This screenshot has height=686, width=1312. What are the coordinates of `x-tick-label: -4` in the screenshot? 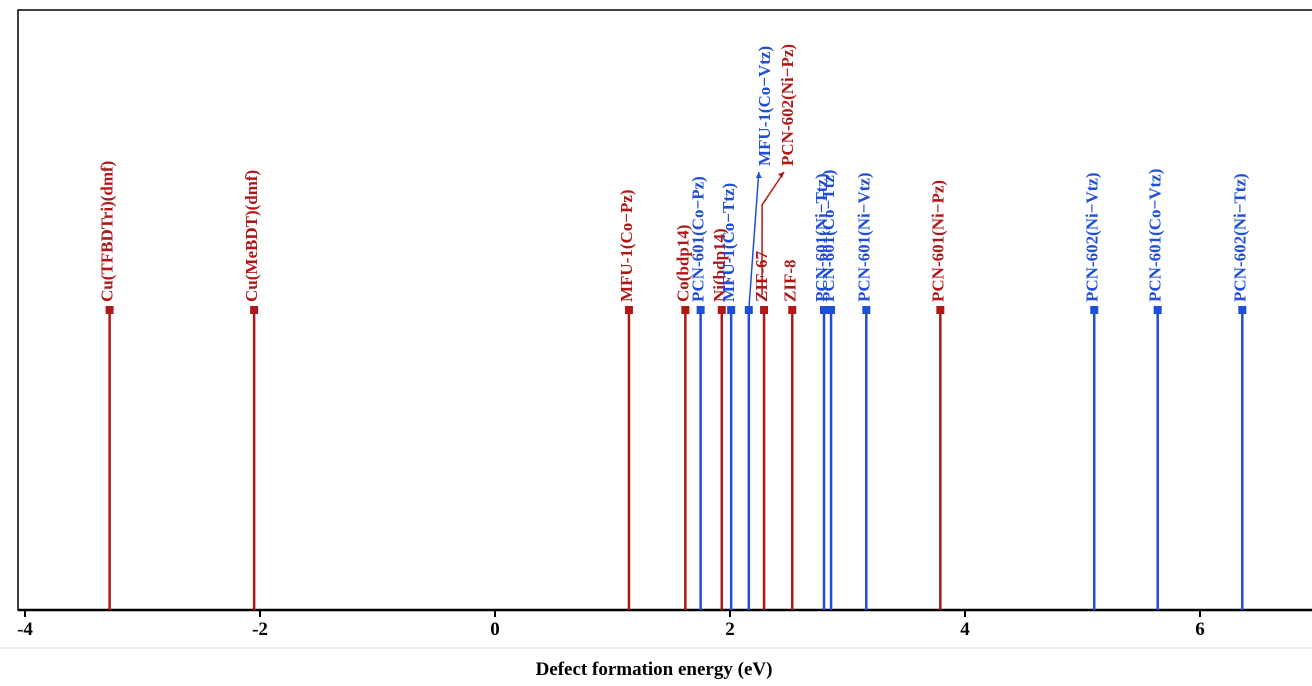 It's located at (25, 629).